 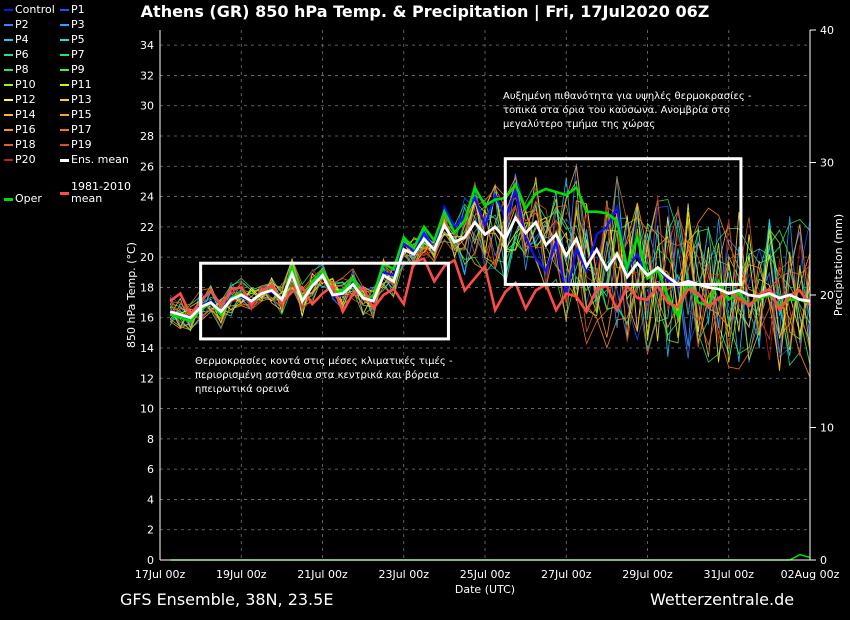 What do you see at coordinates (28, 198) in the screenshot?
I see `legend-label: Oper` at bounding box center [28, 198].